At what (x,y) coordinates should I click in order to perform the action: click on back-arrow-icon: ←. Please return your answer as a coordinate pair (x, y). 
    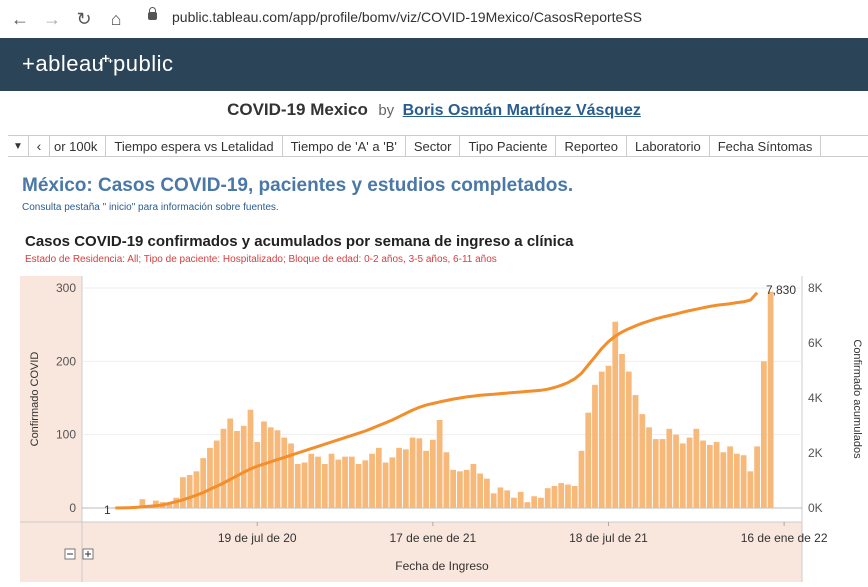
    Looking at the image, I should click on (20, 18).